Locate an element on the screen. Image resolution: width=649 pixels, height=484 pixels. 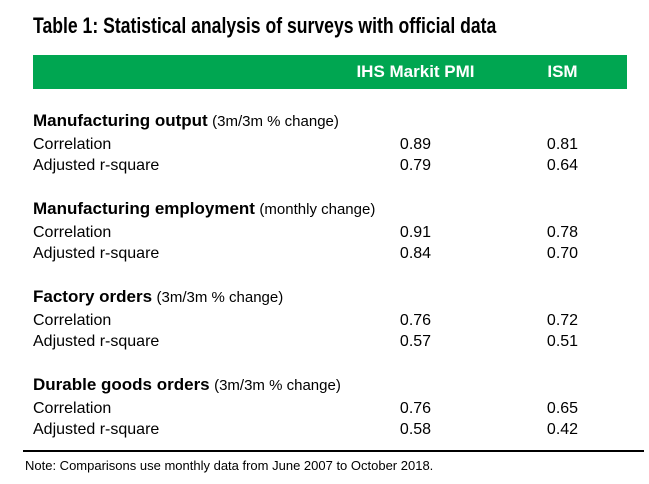
table-row: Correlation 0.76 0.65 is located at coordinates (330, 408).